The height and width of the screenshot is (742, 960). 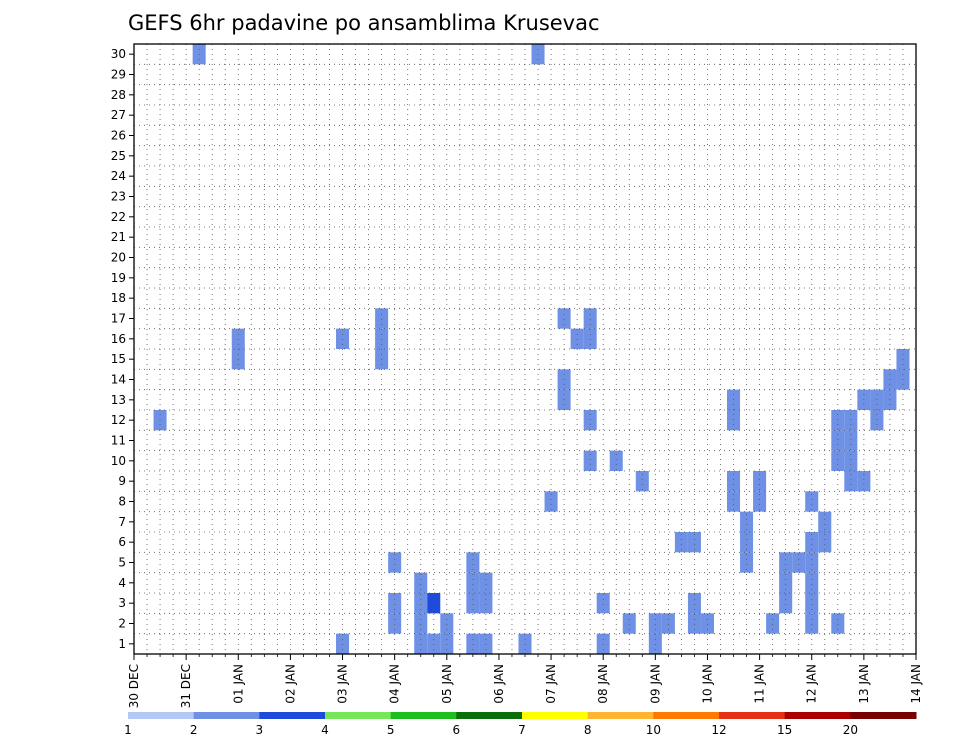 I want to click on y-tick-label: 30, so click(x=118, y=54).